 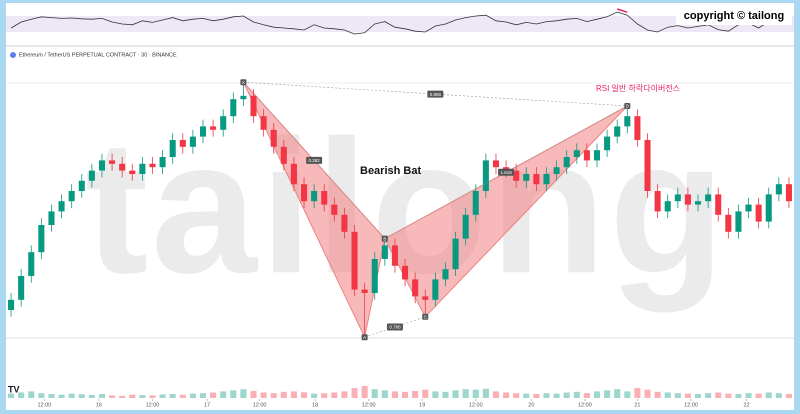 What do you see at coordinates (14, 389) in the screenshot?
I see `tv-logo: TV` at bounding box center [14, 389].